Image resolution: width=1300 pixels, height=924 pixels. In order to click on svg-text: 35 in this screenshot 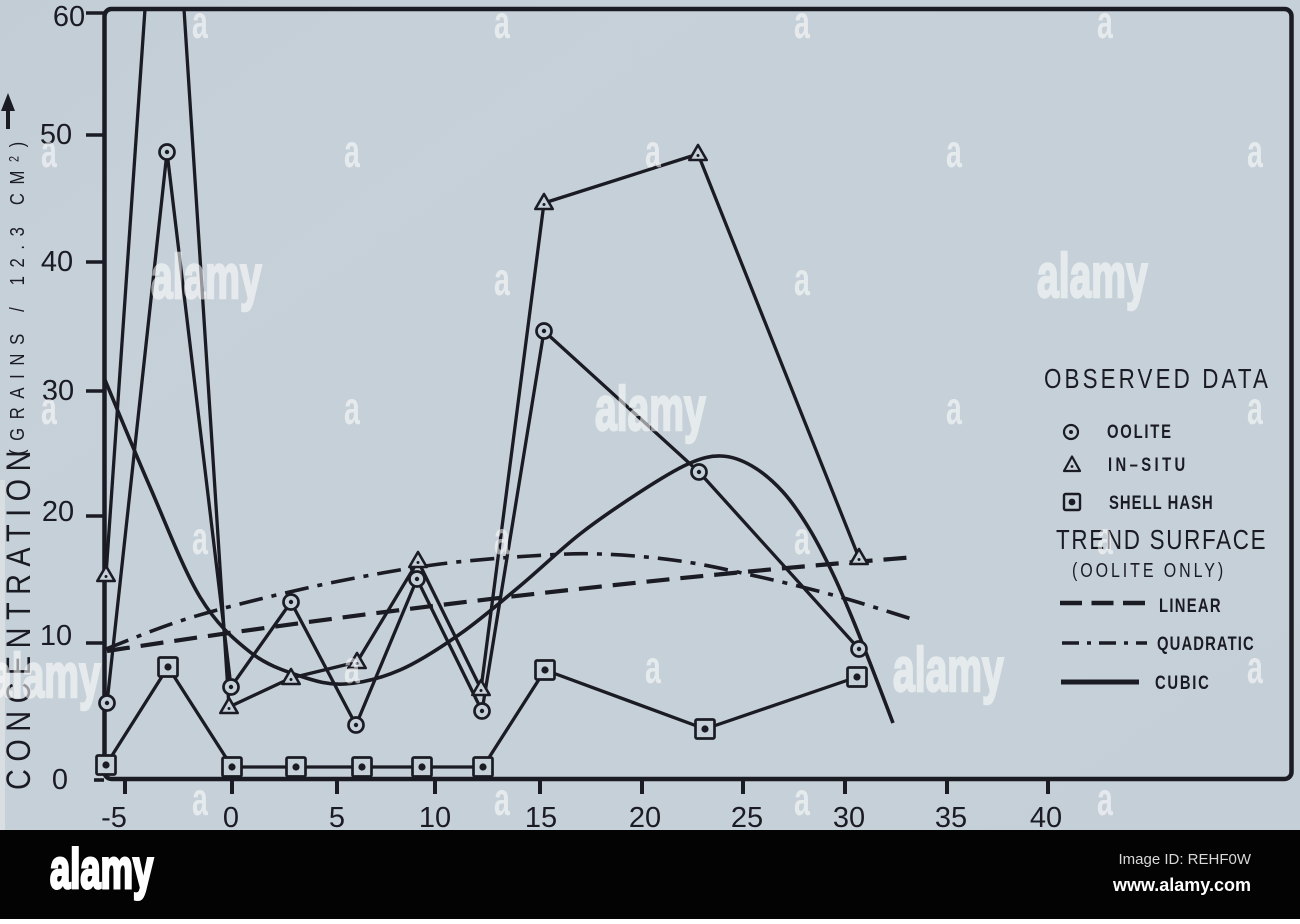, I will do `click(951, 818)`.